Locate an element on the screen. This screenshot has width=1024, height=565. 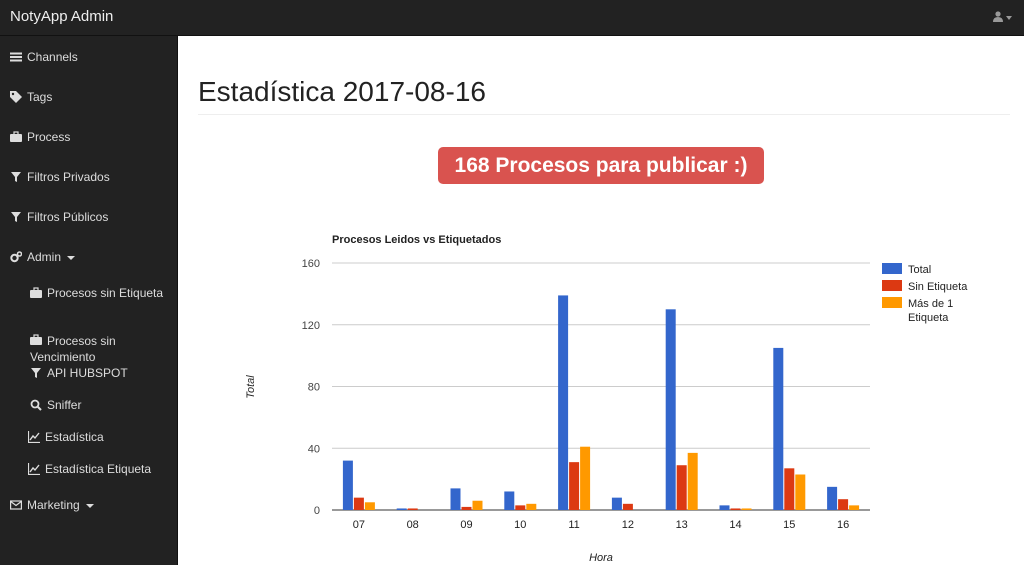
sidebar-item-sniffer: Sniffer is located at coordinates (119, 405).